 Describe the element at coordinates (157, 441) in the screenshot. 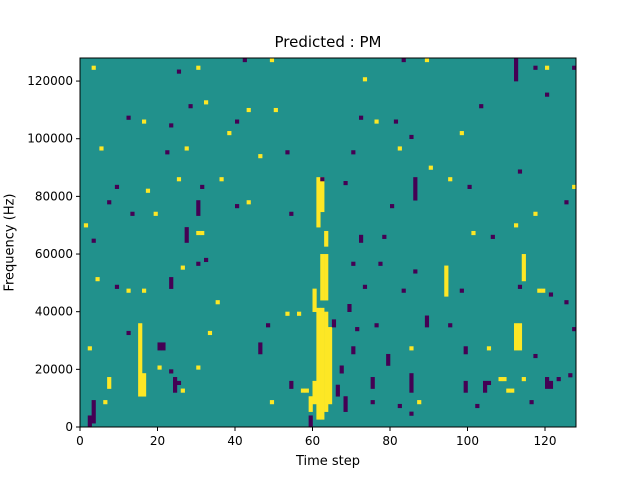

I see `x-tick-label: 20` at that location.